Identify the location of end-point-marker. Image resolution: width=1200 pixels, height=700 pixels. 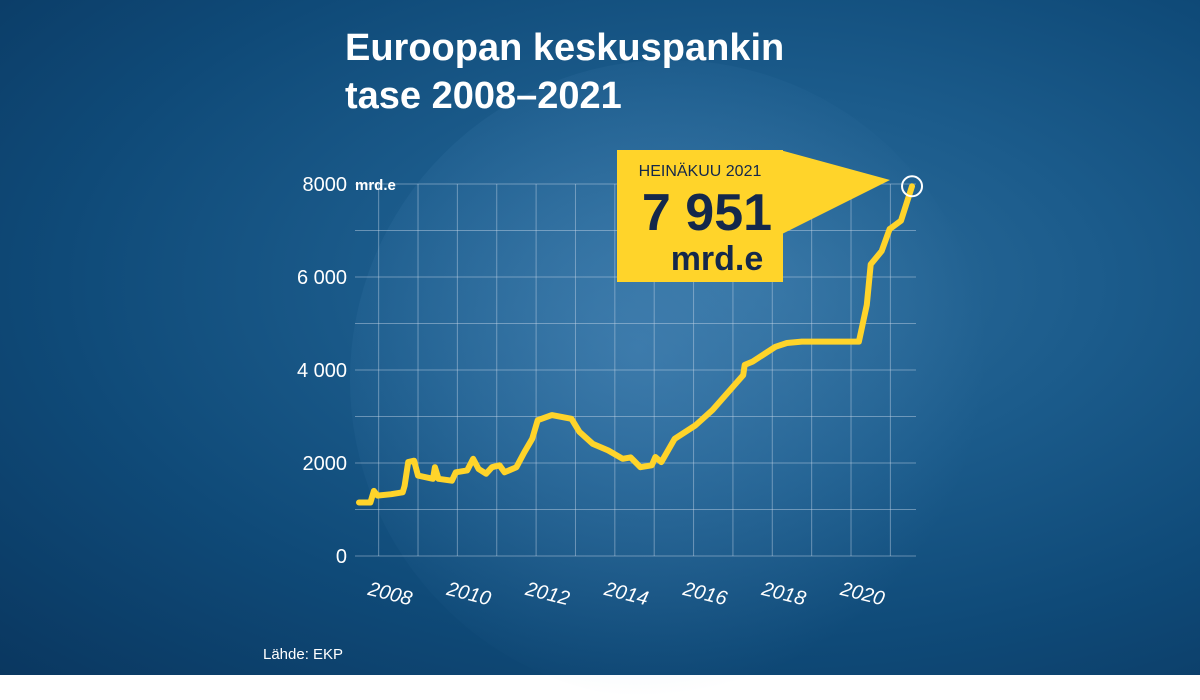
(912, 186).